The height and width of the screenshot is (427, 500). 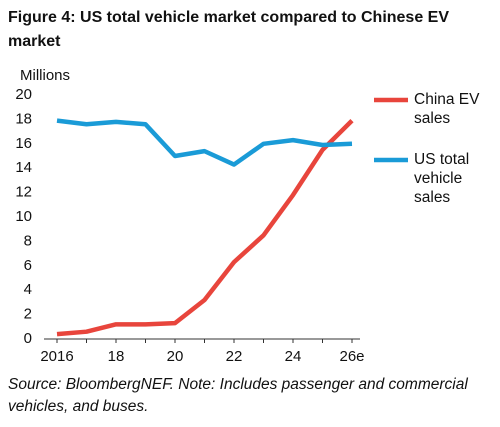 I want to click on y-tick-label: 2, so click(x=28, y=314).